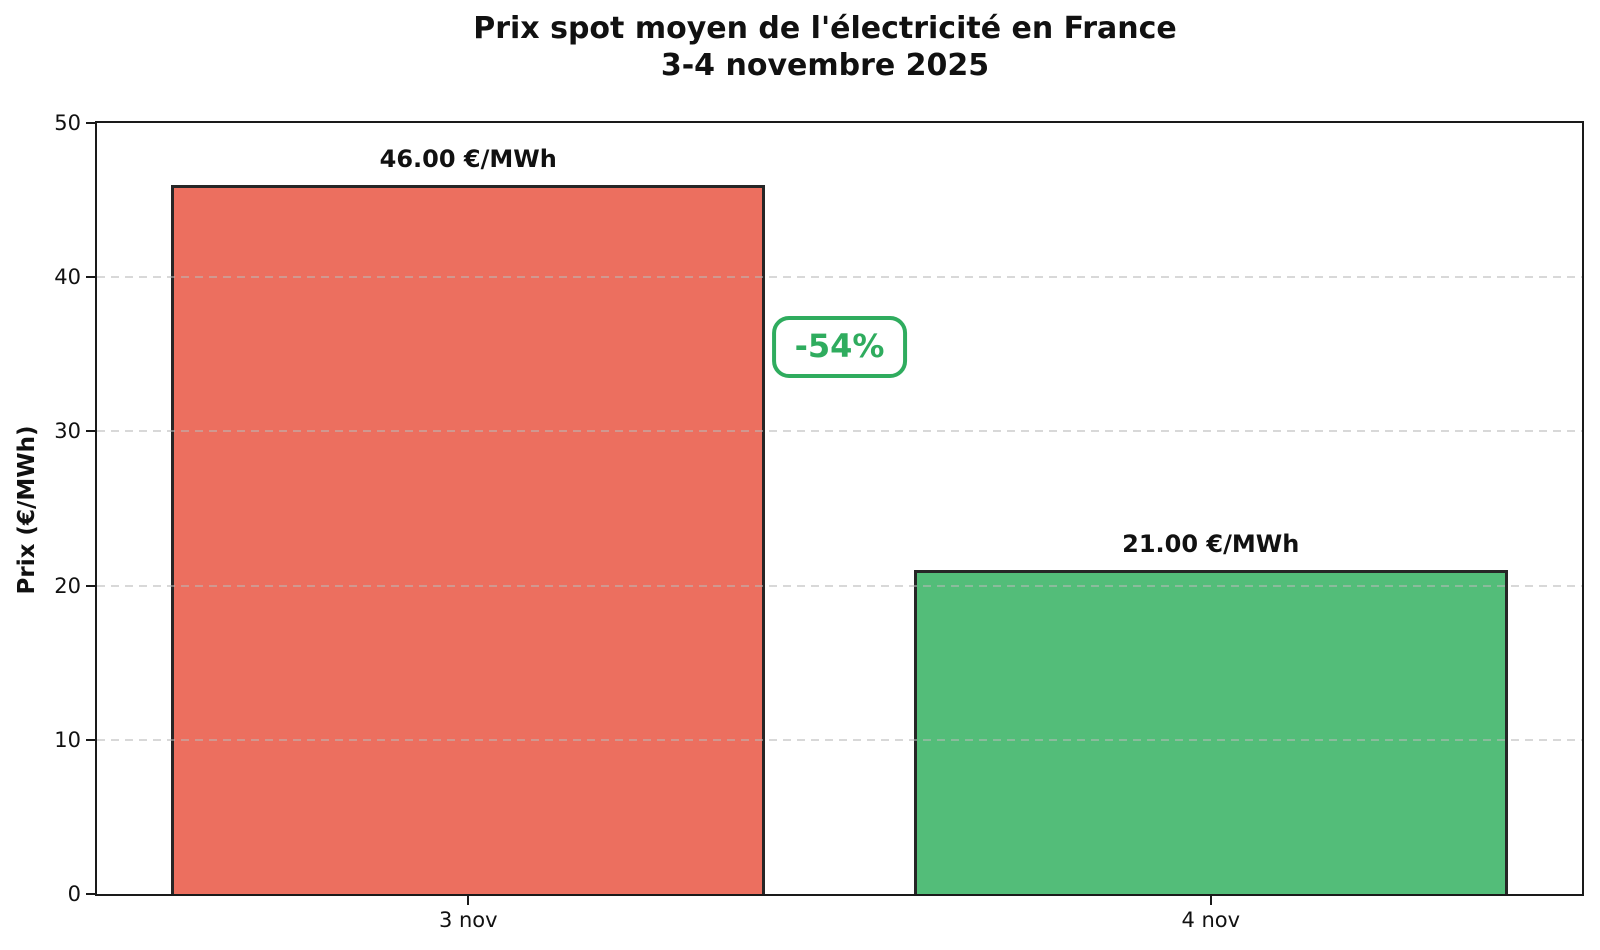 The image size is (1600, 950). What do you see at coordinates (74, 894) in the screenshot?
I see `y-axis-tick-label: 0` at bounding box center [74, 894].